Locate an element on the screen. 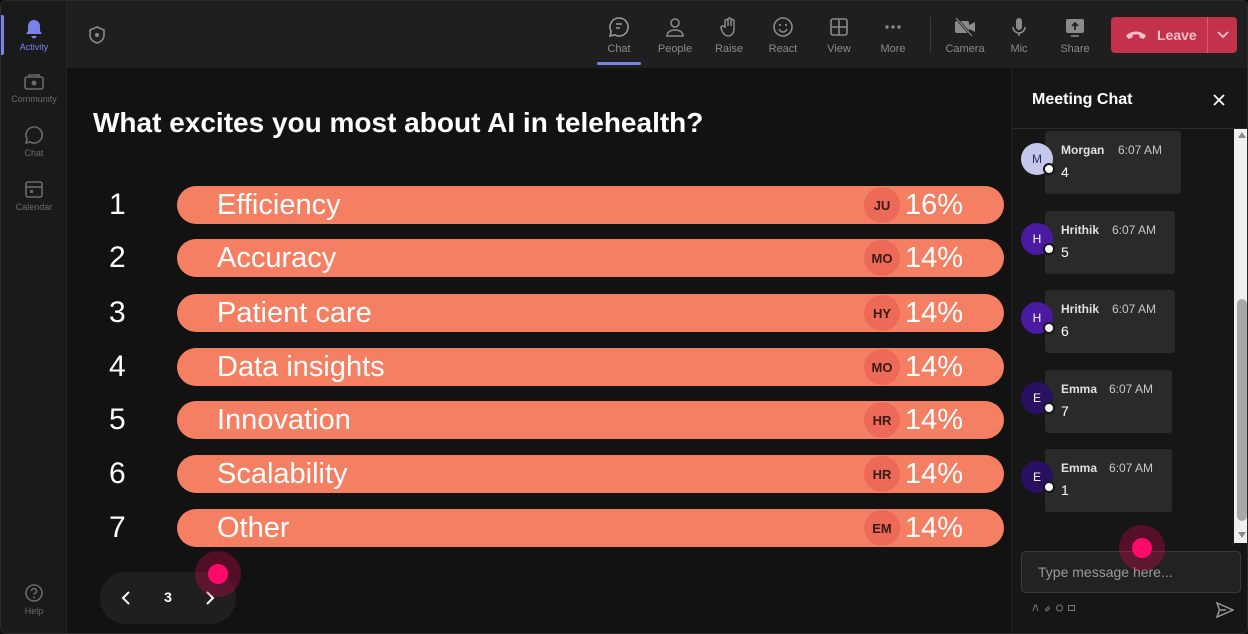 The width and height of the screenshot is (1248, 634). message-author: Emma is located at coordinates (1079, 468).